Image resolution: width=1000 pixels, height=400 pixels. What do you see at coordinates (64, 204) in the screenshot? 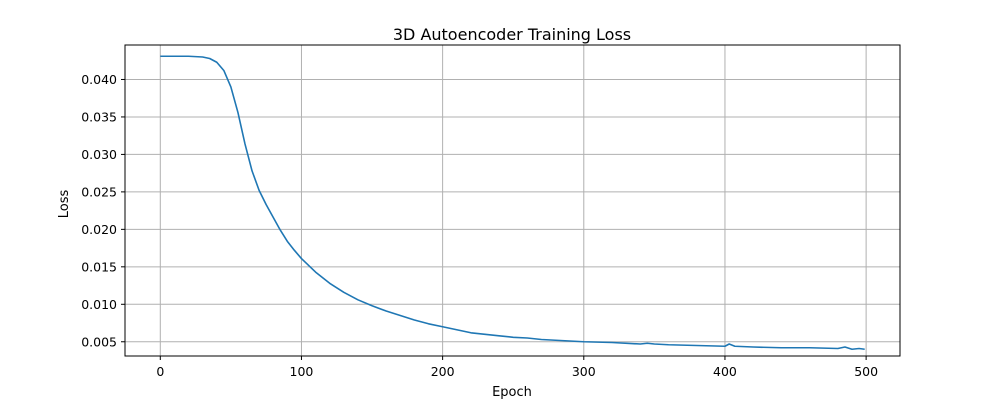
I see `y-axis-label: Loss` at bounding box center [64, 204].